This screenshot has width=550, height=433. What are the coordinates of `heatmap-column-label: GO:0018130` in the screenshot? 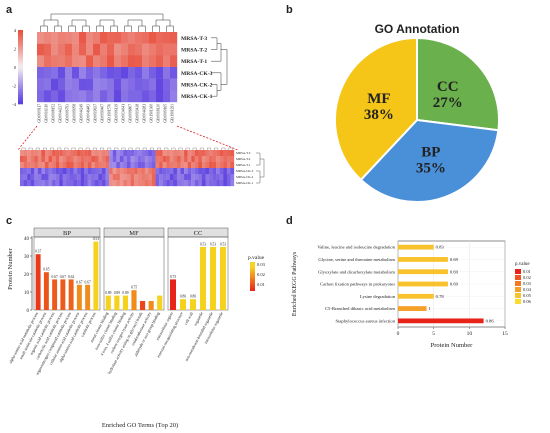 It's located at (159, 113).